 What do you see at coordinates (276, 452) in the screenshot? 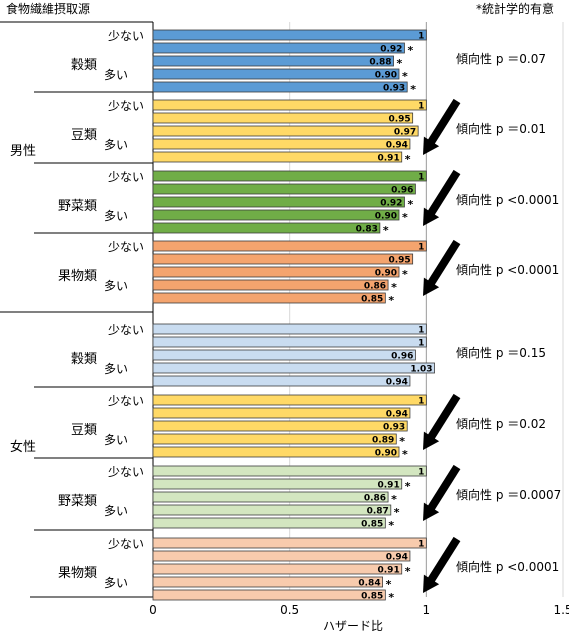
I see `bar-f-g1-b4` at bounding box center [276, 452].